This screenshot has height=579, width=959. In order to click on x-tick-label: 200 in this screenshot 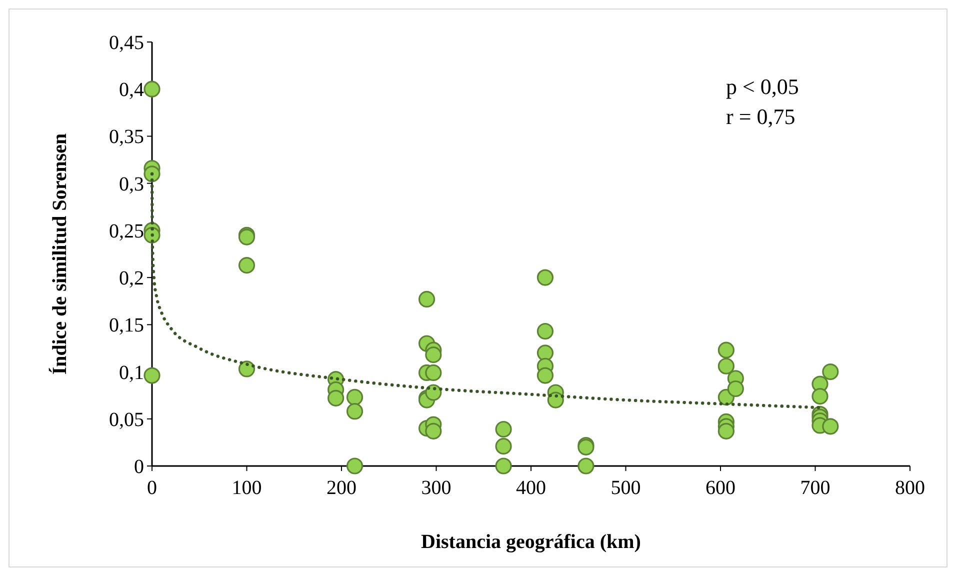, I will do `click(341, 488)`.